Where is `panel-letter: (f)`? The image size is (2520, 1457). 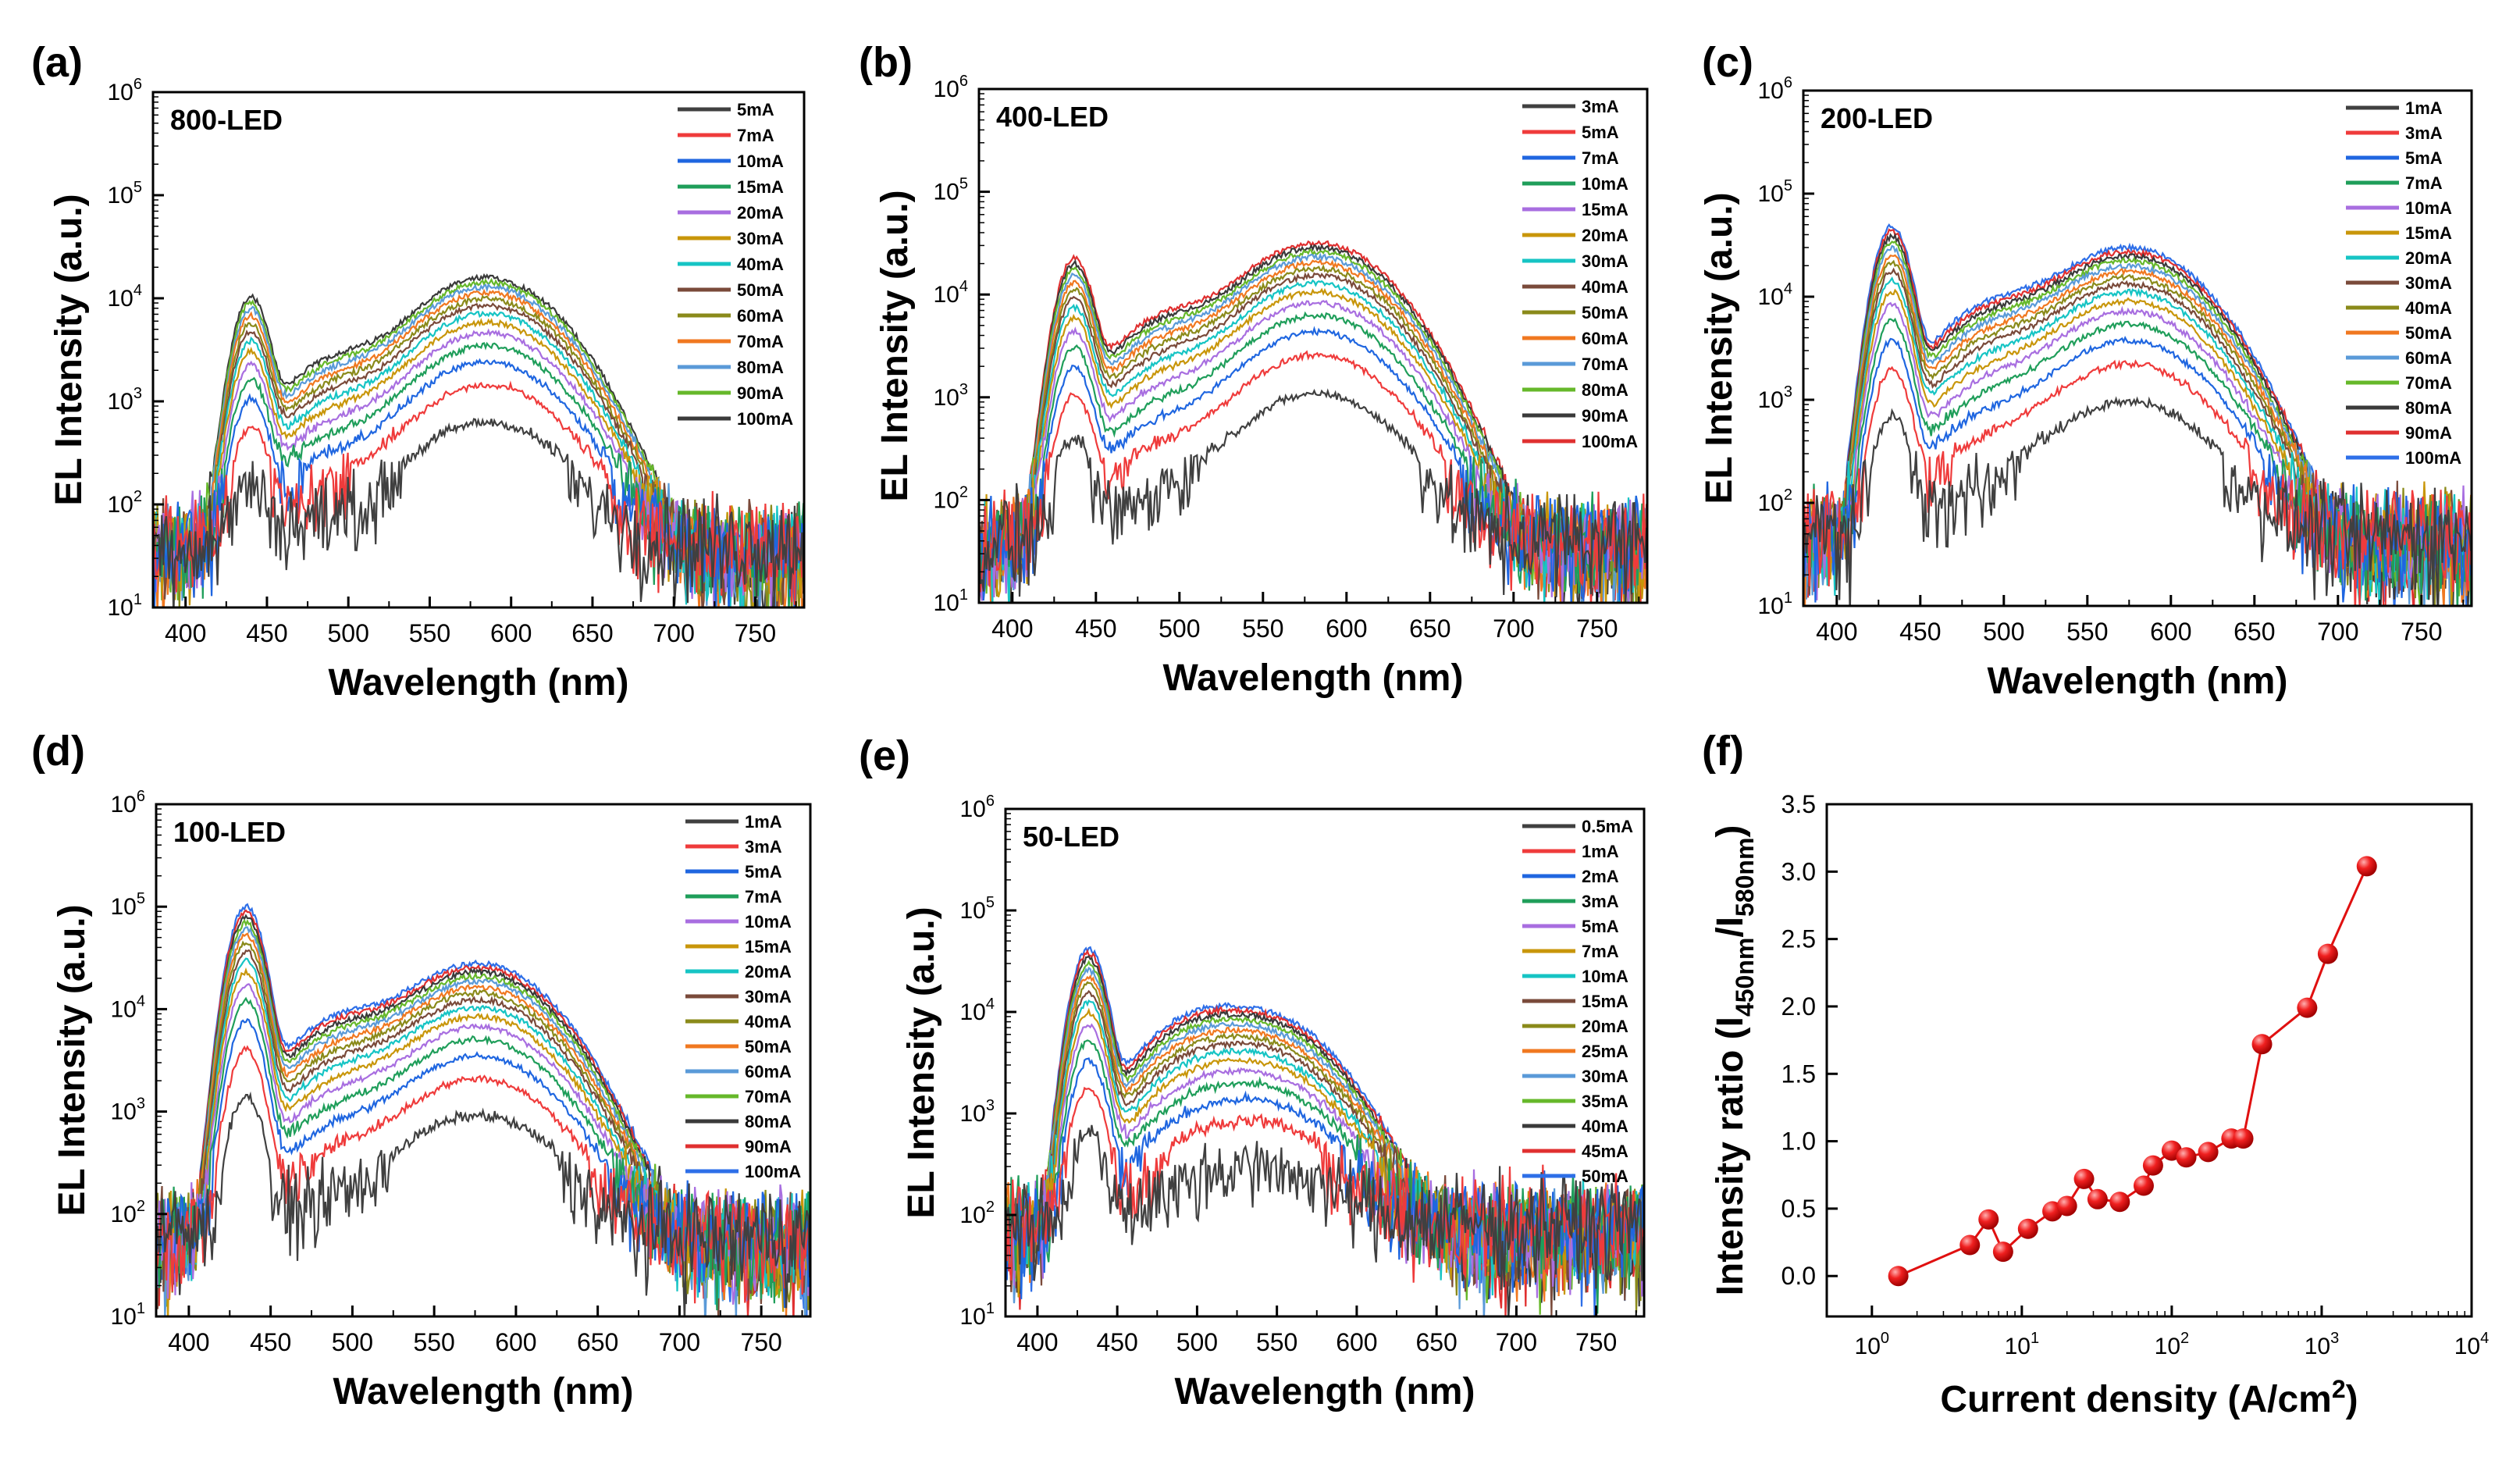 panel-letter: (f) is located at coordinates (1723, 752).